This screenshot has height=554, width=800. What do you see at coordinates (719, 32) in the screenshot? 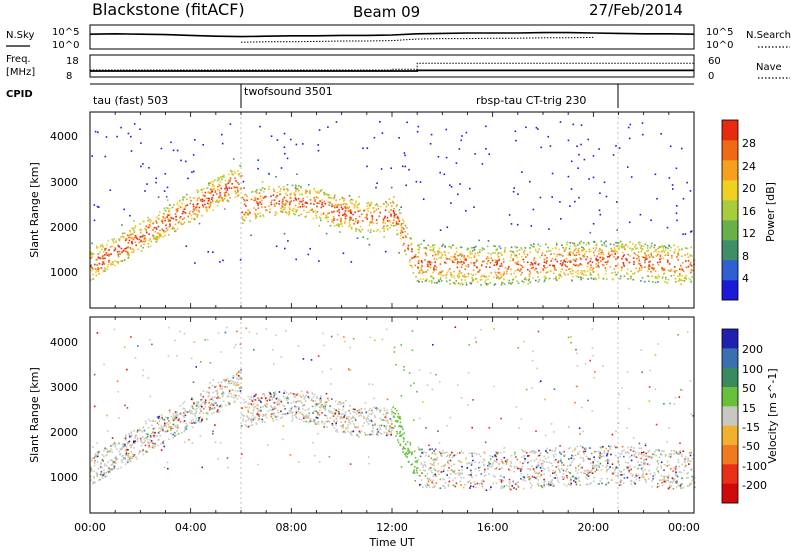
I see `noise-tick-top-right: 10^5` at bounding box center [719, 32].